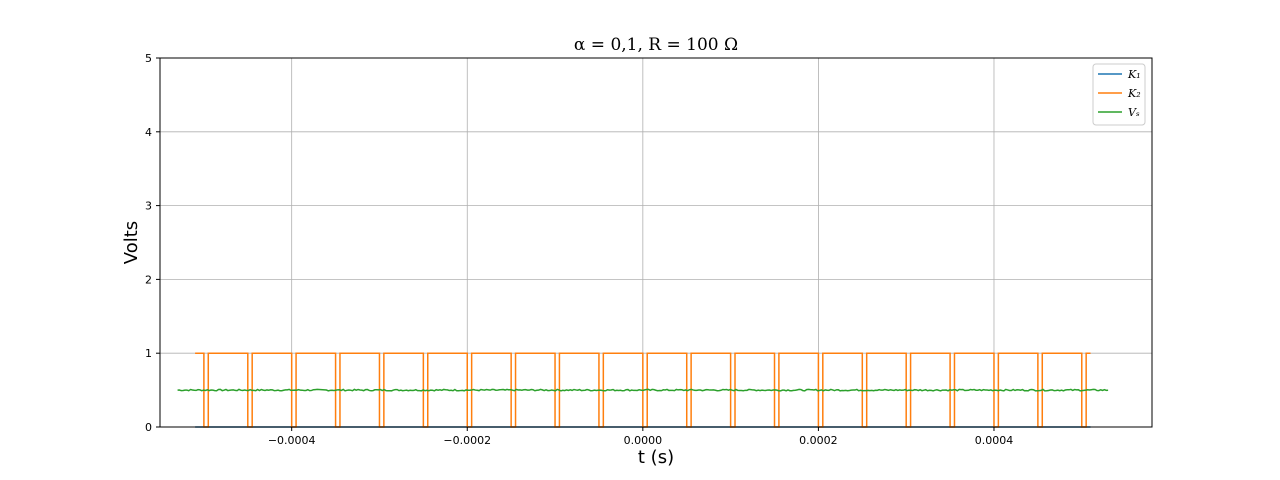  Describe the element at coordinates (1134, 74) in the screenshot. I see `legend-label: K₁` at that location.